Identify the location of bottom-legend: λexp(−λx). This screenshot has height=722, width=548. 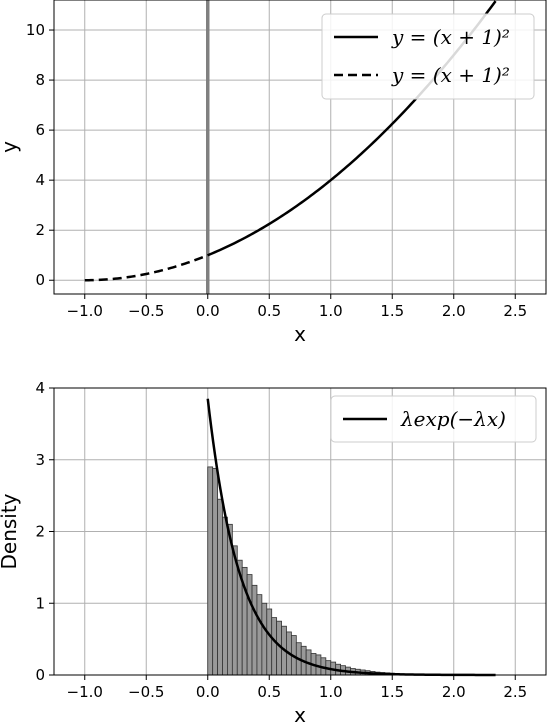
(433, 419).